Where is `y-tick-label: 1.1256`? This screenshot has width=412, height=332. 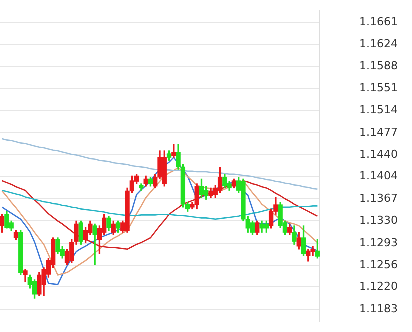 y-tick-label: 1.1256 is located at coordinates (379, 265).